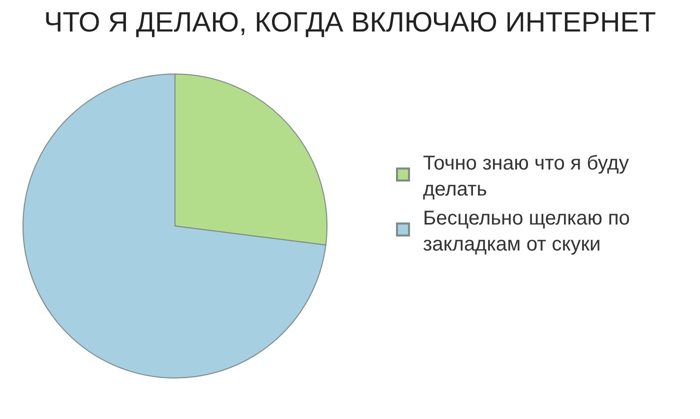 The width and height of the screenshot is (700, 419). I want to click on chart-title: ЧТО Я ДЕЛАЮ, КОГДА ВКЛЮЧАЮ ИНТЕРНЕТ, so click(350, 22).